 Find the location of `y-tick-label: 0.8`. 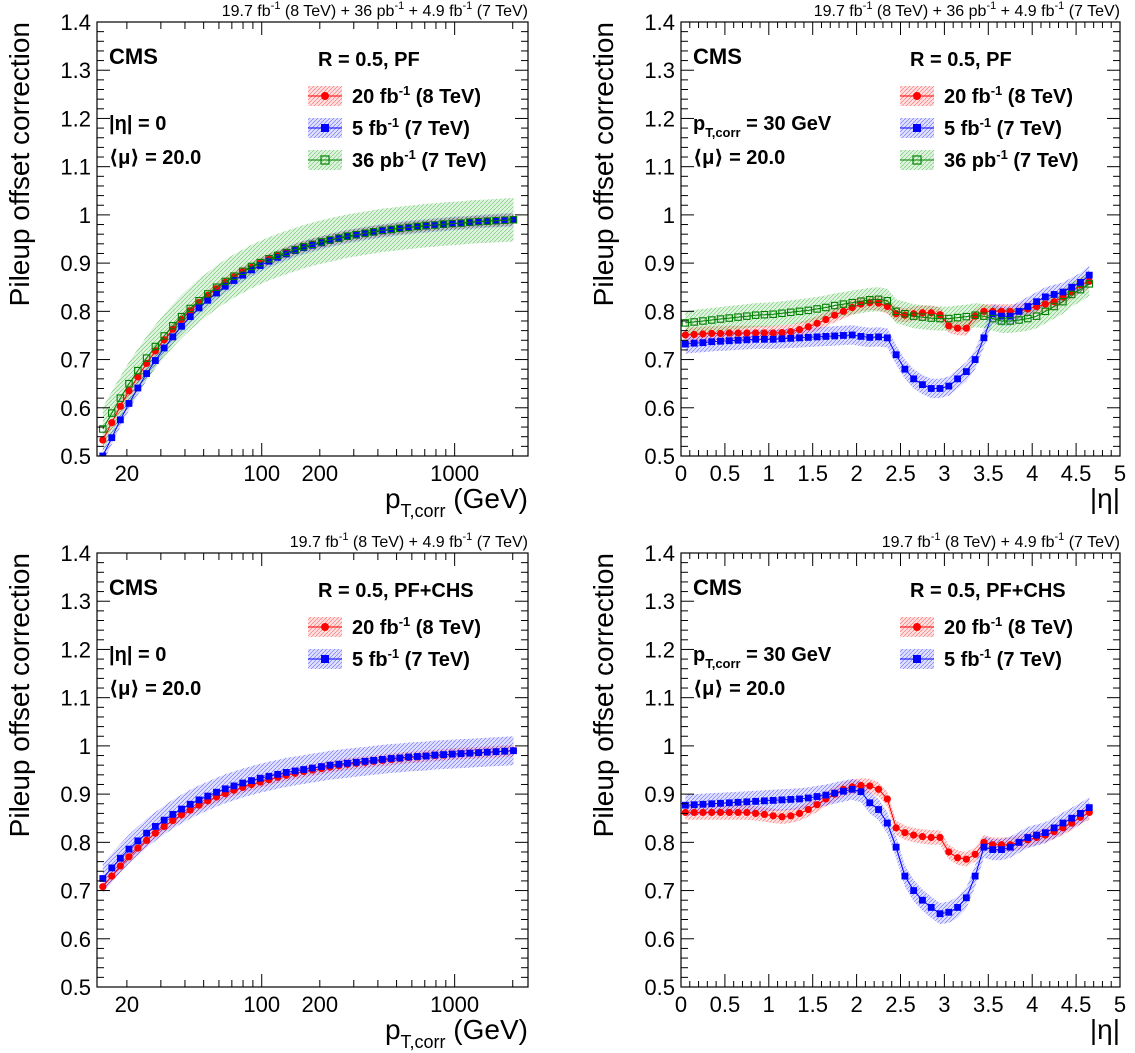

y-tick-label: 0.8 is located at coordinates (659, 842).